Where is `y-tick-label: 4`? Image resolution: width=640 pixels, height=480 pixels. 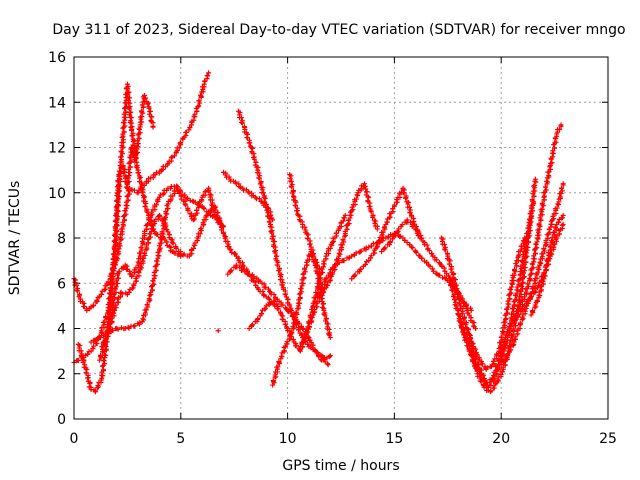 y-tick-label: 4 is located at coordinates (61, 330).